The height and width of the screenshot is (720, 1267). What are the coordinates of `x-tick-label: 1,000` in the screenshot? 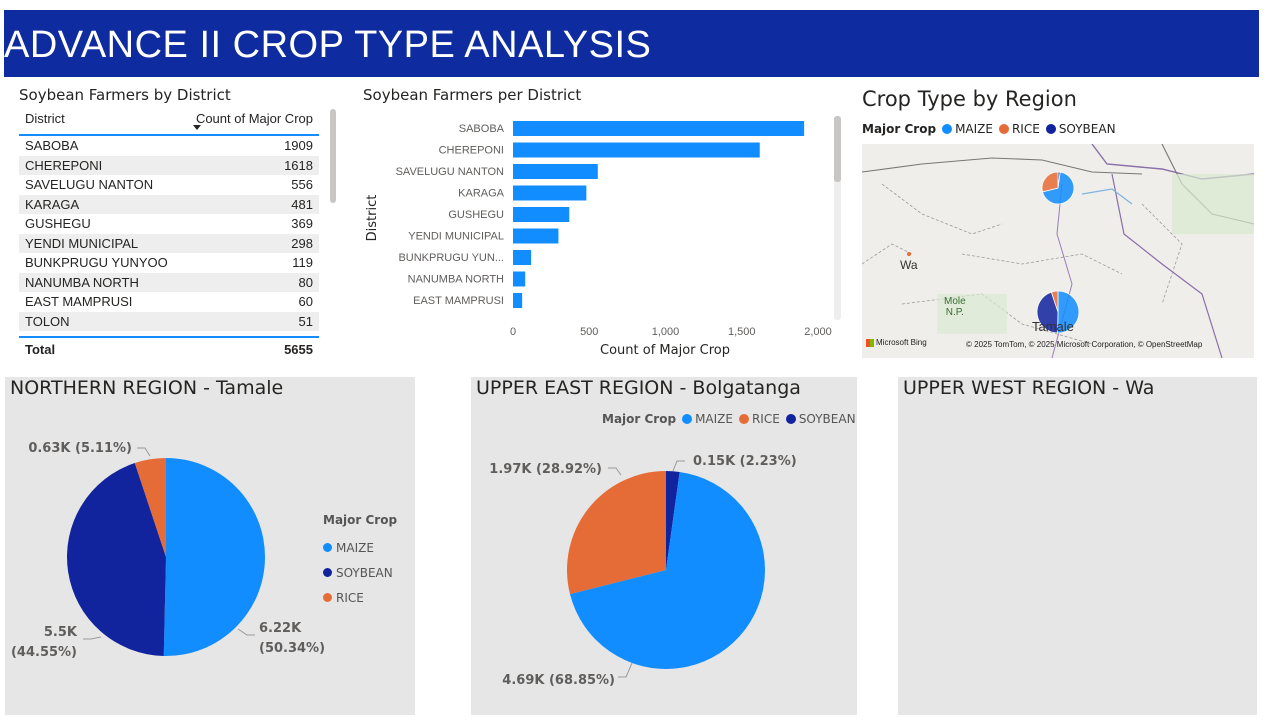 It's located at (666, 332).